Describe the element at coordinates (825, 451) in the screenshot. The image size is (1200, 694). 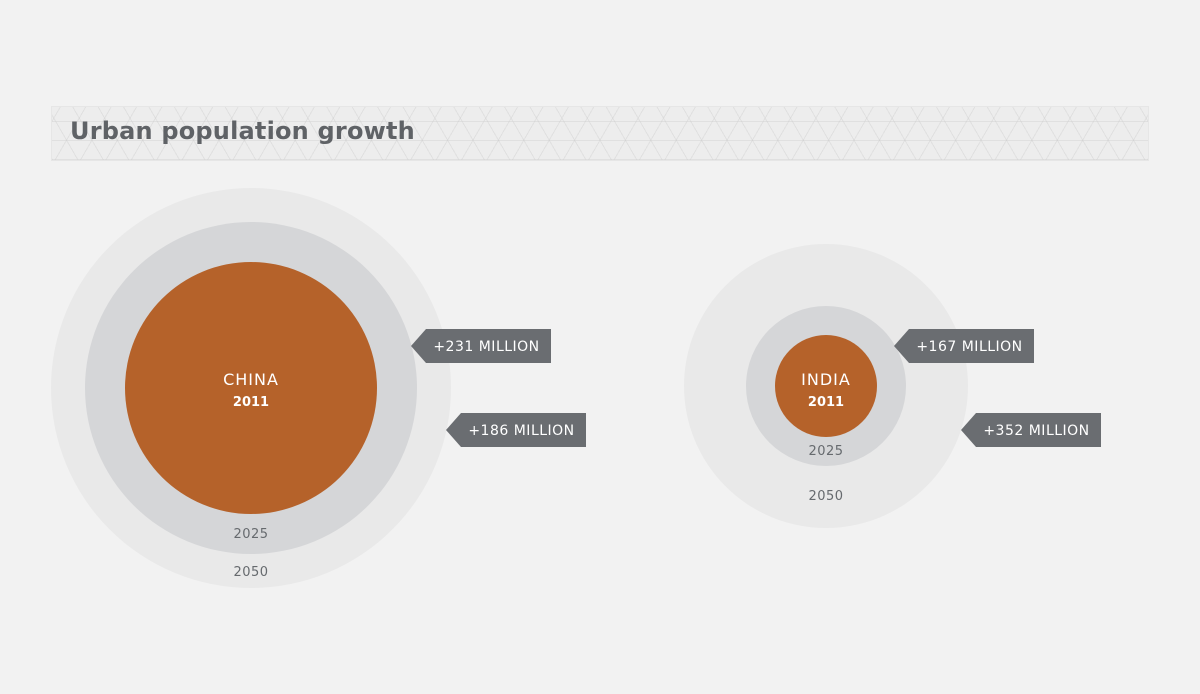
I see `india-year-label-2025: 2025` at that location.